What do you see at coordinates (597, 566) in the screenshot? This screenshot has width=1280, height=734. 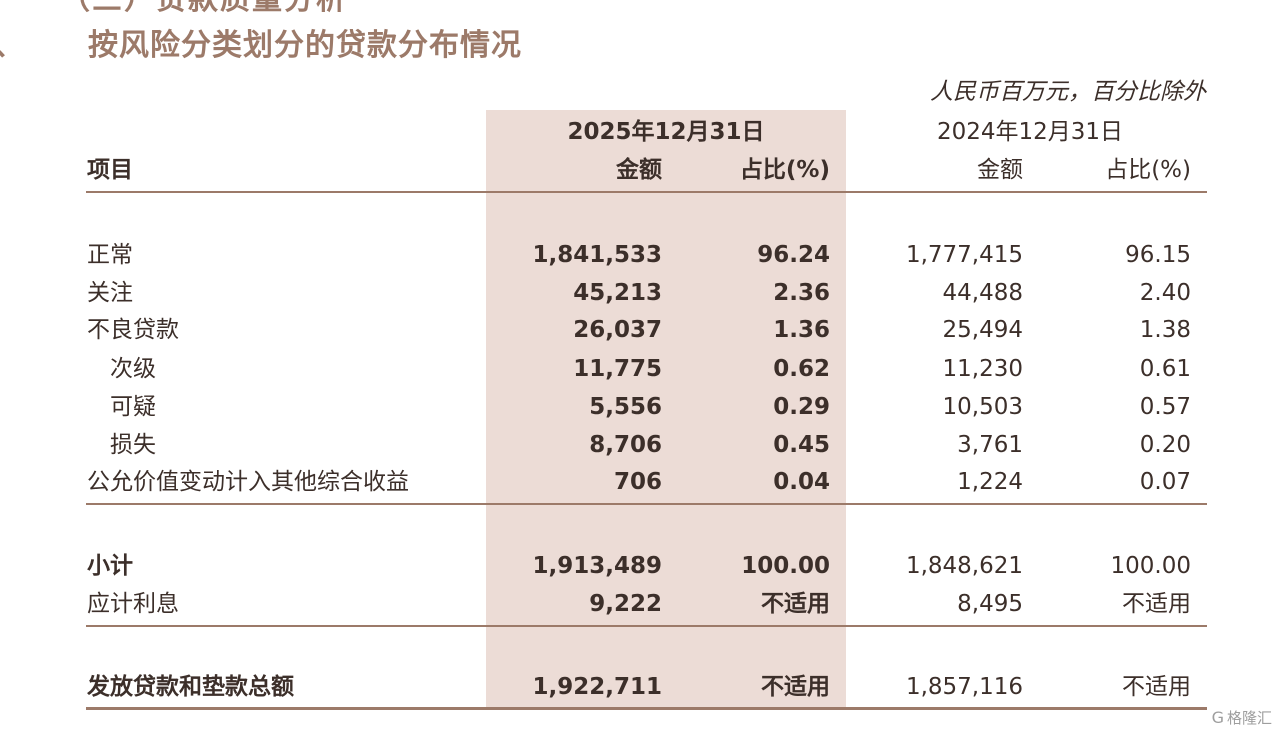 I see `amount-2025: 1,913,489` at bounding box center [597, 566].